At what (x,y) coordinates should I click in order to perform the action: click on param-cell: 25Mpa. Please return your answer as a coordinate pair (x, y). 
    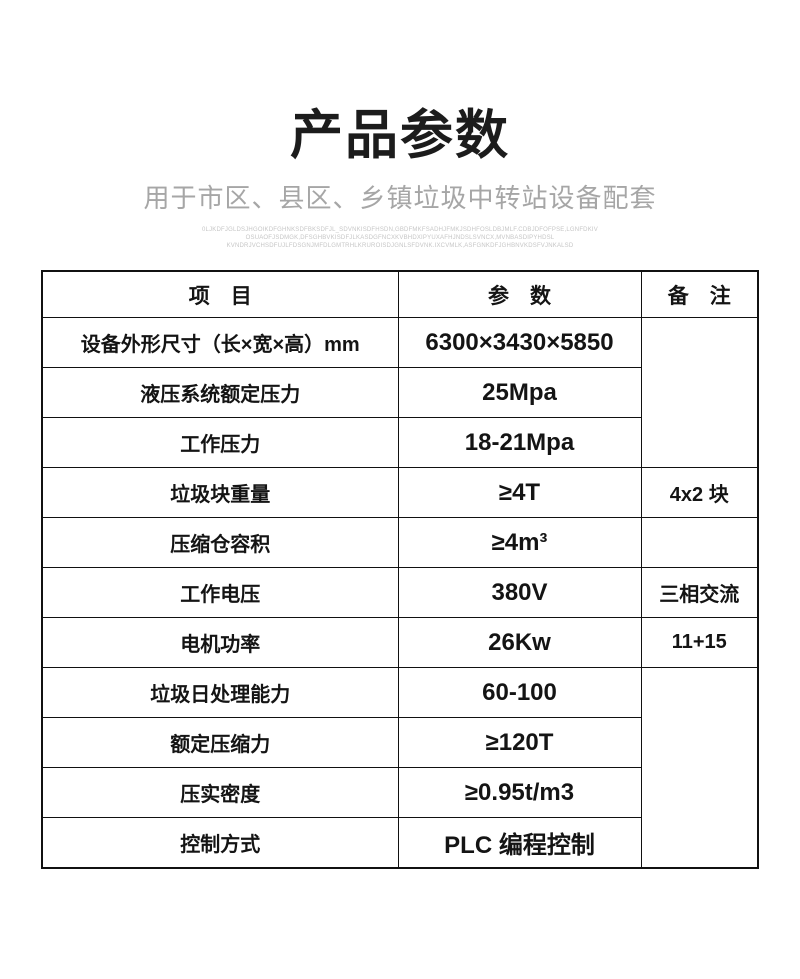
    Looking at the image, I should click on (519, 393).